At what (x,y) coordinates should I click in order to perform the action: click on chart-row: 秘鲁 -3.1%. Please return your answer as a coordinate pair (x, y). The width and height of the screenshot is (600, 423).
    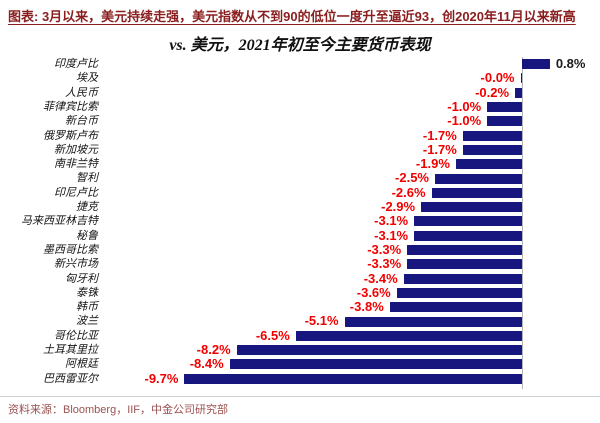
    Looking at the image, I should click on (300, 235).